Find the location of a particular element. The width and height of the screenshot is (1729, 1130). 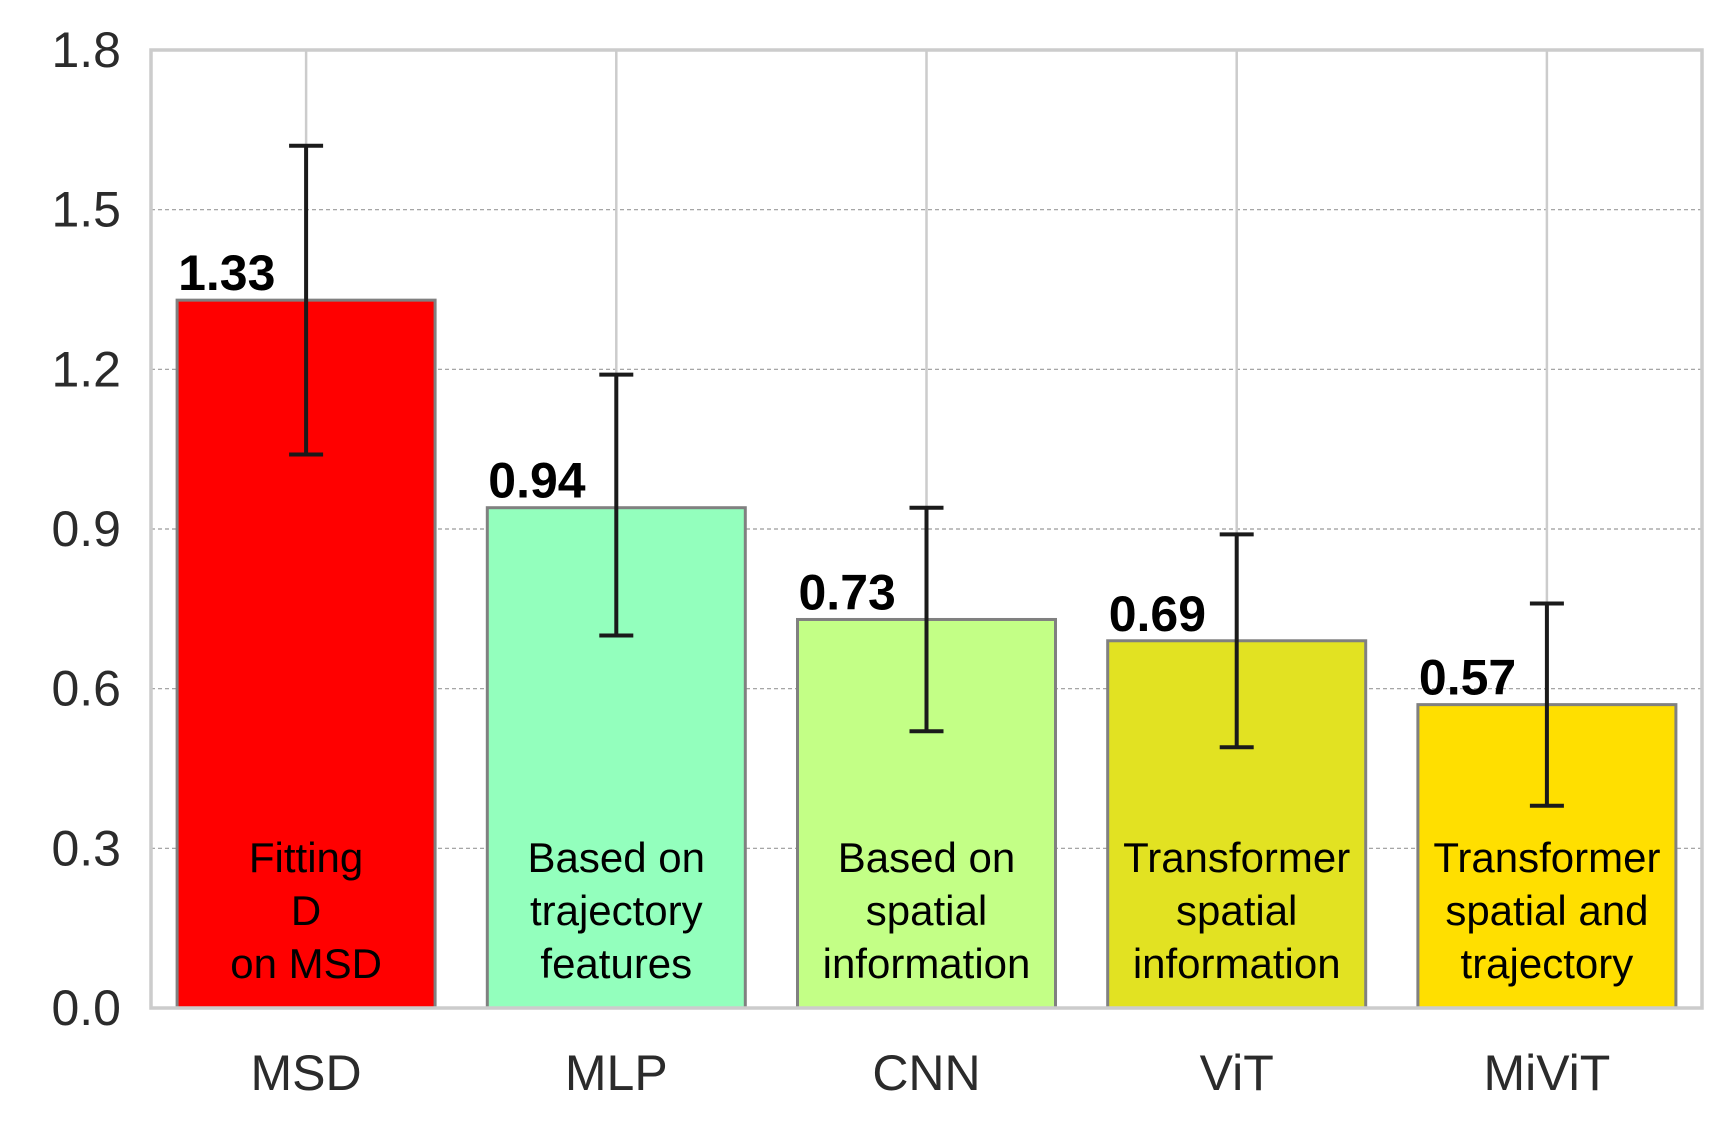

x-tick-label: CNN is located at coordinates (926, 1073).